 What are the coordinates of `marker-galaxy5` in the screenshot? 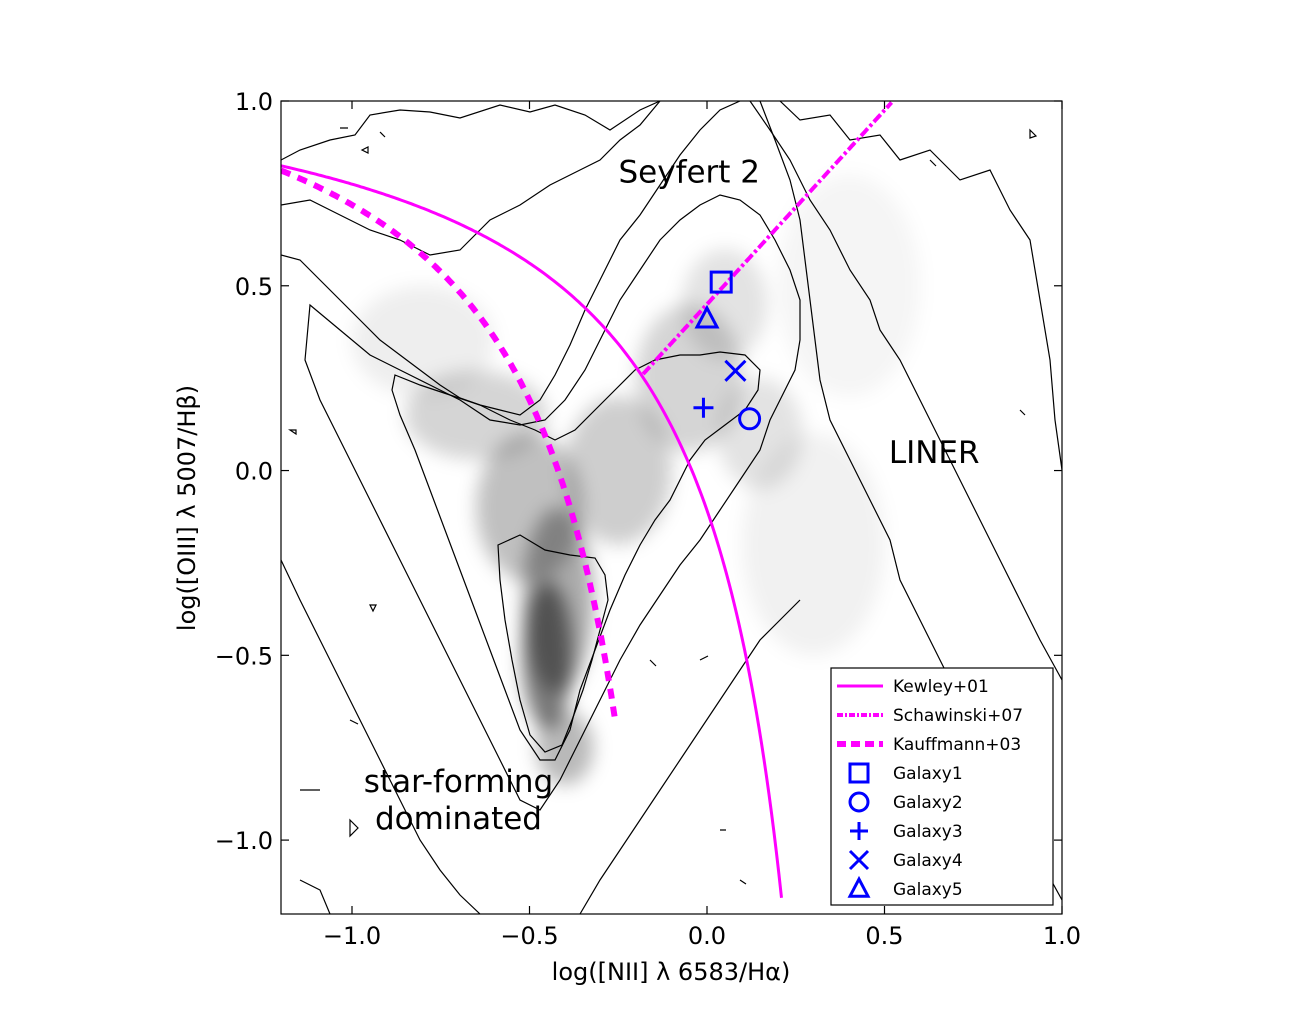 It's located at (707, 316).